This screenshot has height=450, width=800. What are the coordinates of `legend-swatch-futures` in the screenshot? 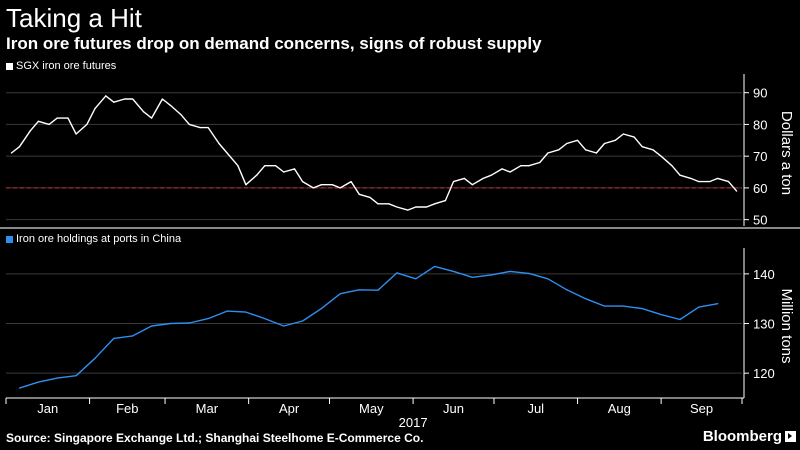 It's located at (9, 66).